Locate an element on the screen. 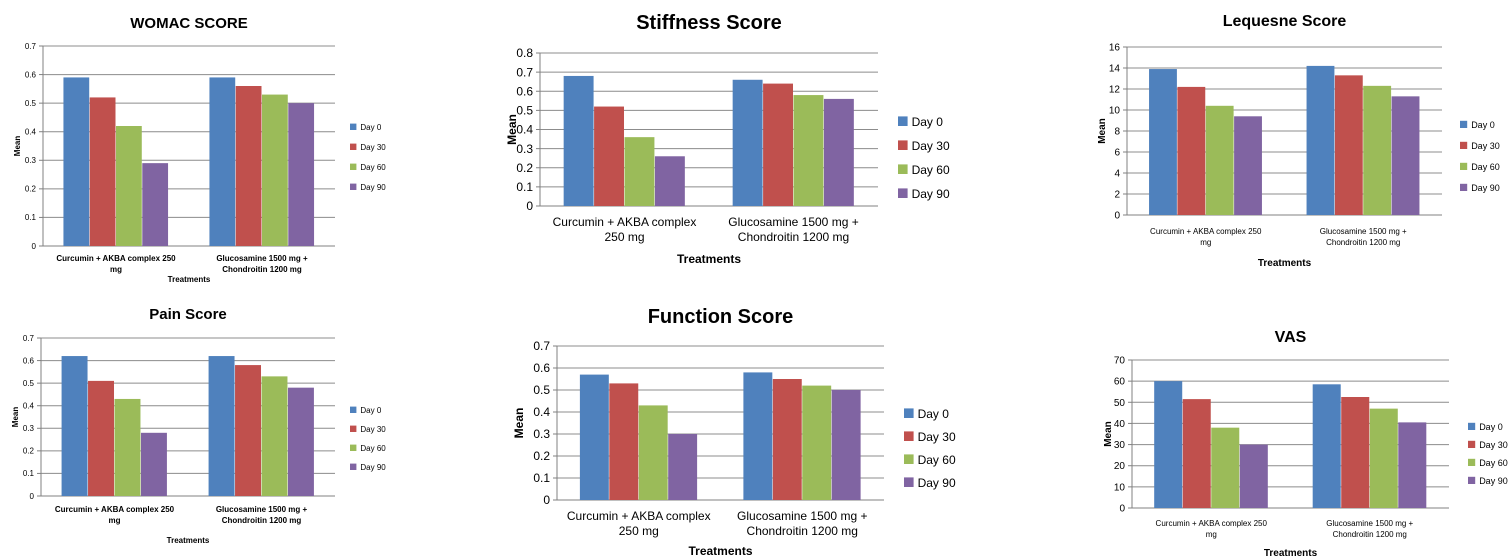 This screenshot has width=1512, height=558. y-tick-label: 60 is located at coordinates (1120, 382).